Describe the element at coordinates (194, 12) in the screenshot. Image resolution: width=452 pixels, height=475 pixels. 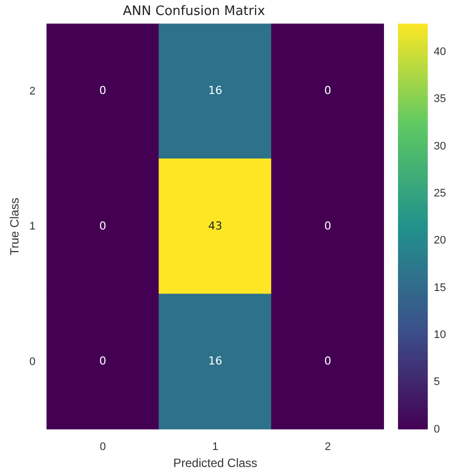
I see `chart-title: ANN Confusion Matrix` at that location.